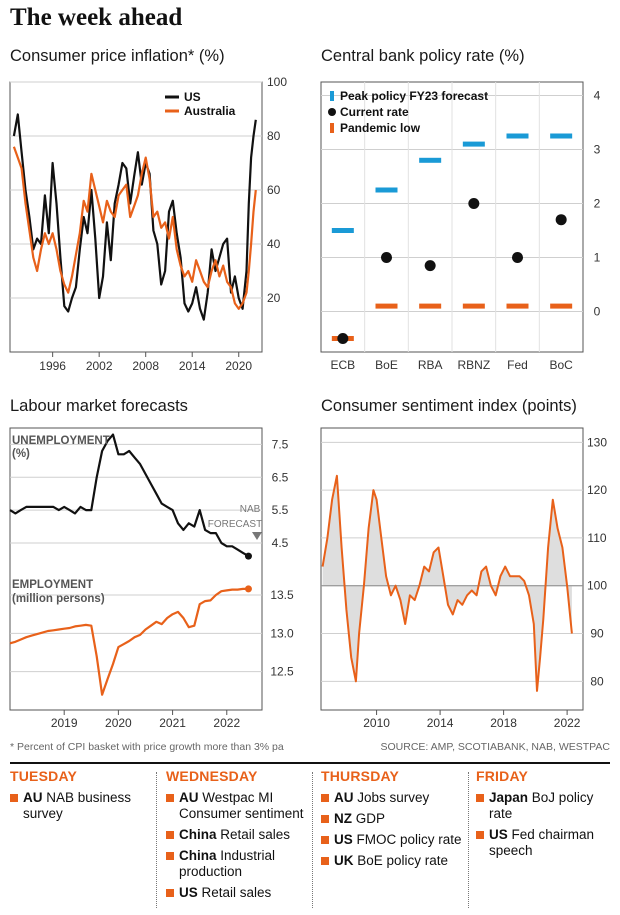 This screenshot has width=620, height=915. I want to click on y-tick-label: 4, so click(597, 96).